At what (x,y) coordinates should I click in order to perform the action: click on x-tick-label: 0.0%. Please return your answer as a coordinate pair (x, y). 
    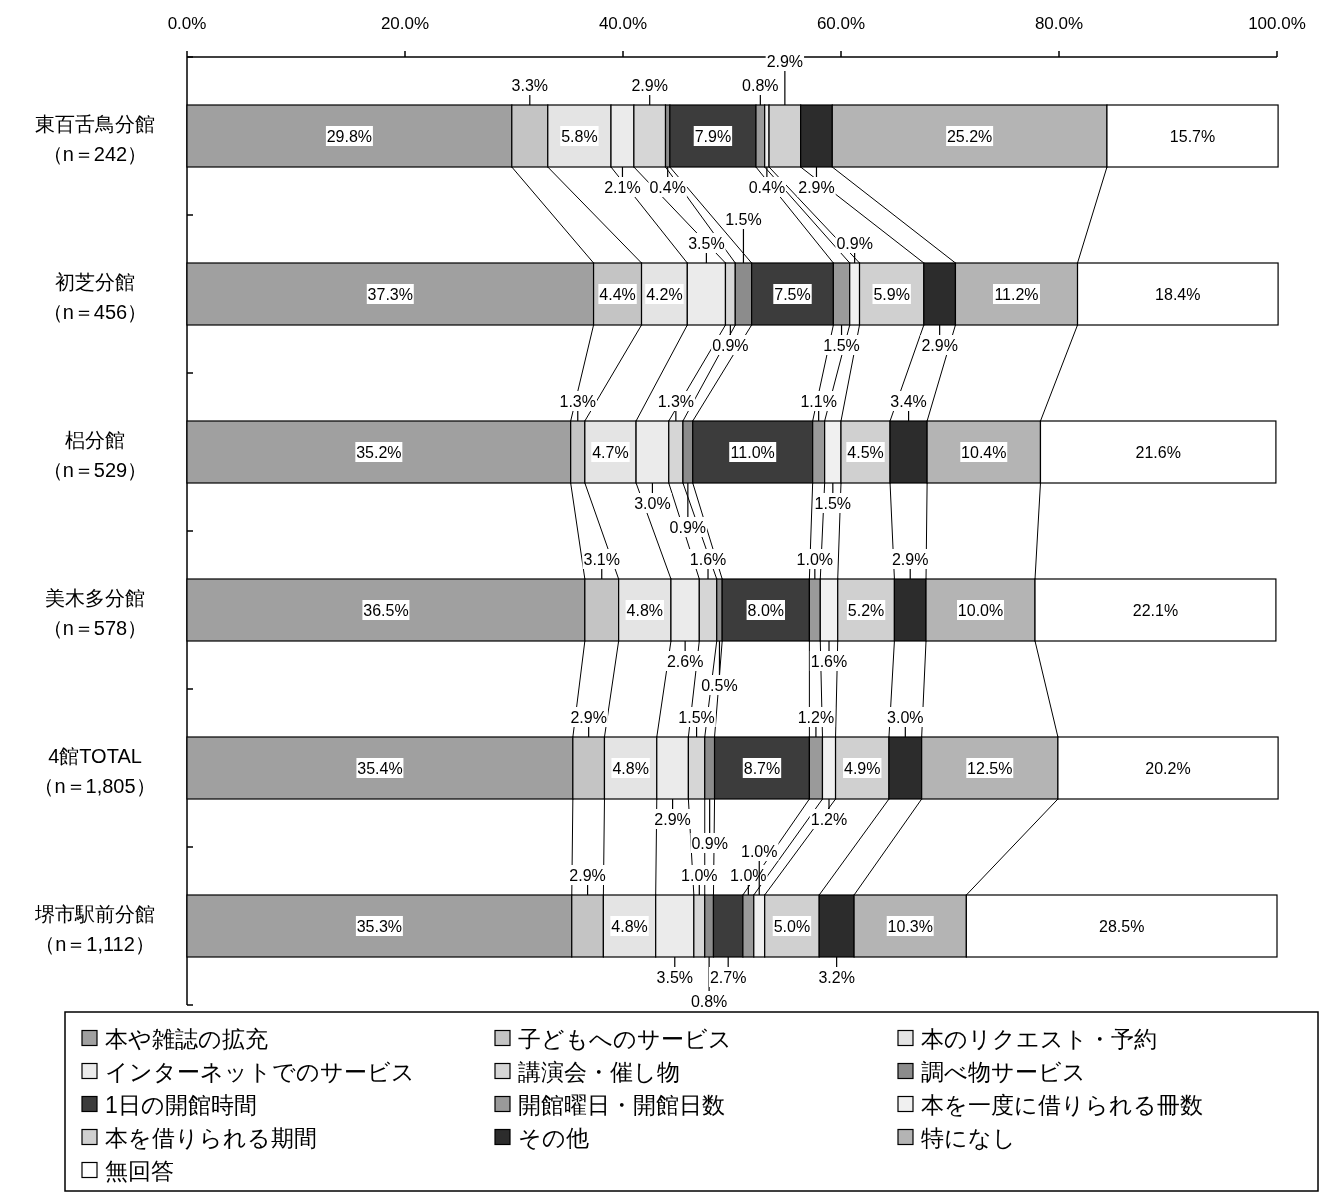
    Looking at the image, I should click on (187, 23).